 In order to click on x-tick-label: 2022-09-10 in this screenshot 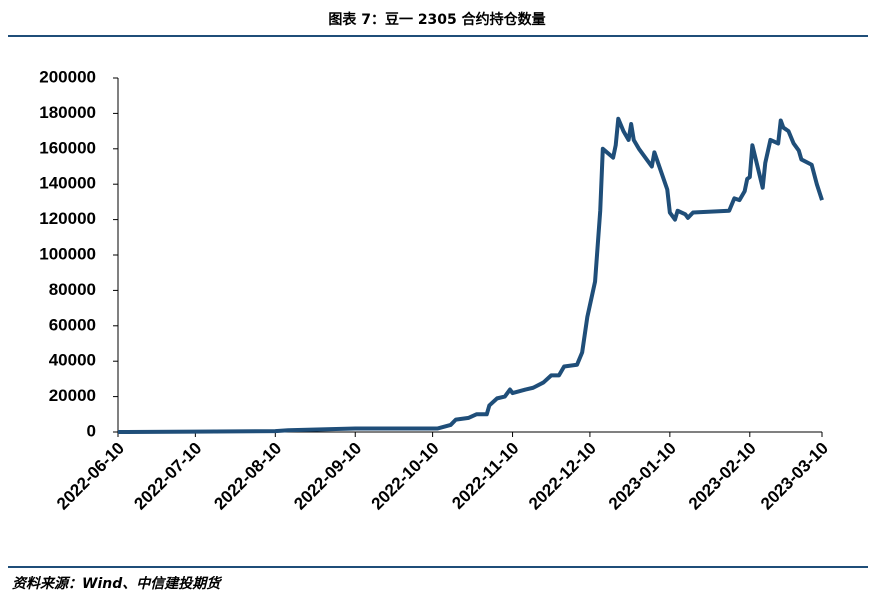, I will do `click(327, 476)`.